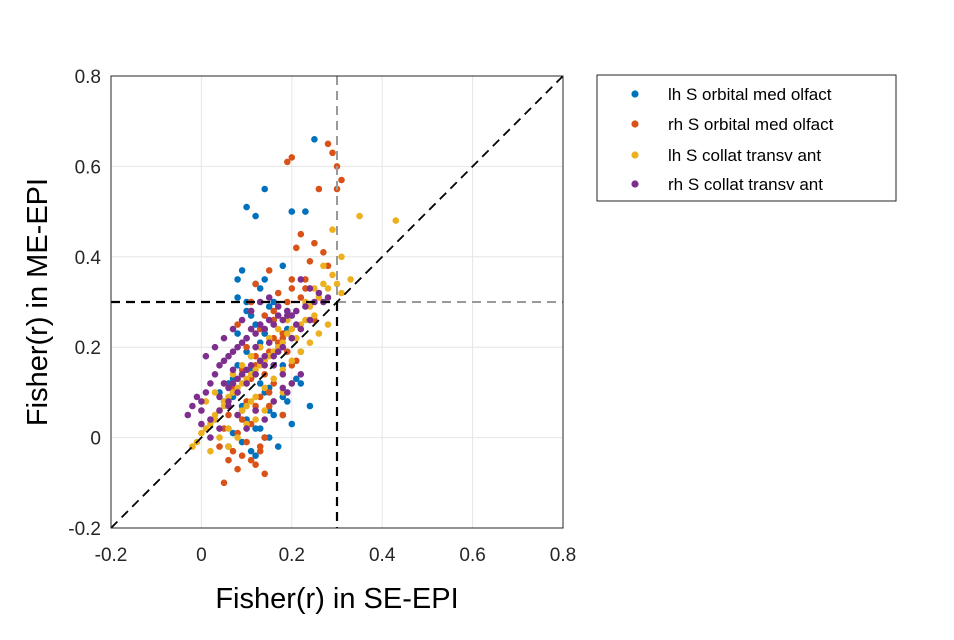 Image resolution: width=954 pixels, height=640 pixels. Describe the element at coordinates (111, 555) in the screenshot. I see `x-tick-label-0: -0.2` at that location.